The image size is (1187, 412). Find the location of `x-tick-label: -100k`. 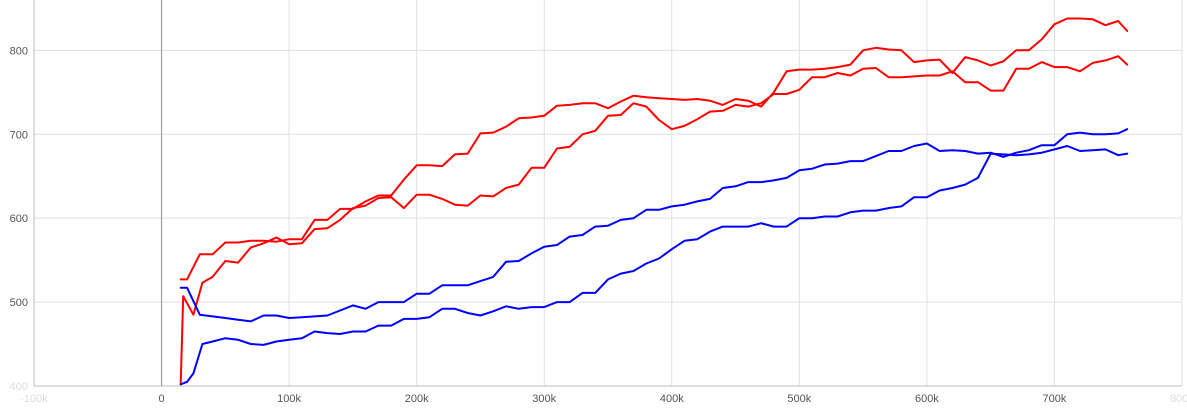

x-tick-label: -100k is located at coordinates (34, 399).